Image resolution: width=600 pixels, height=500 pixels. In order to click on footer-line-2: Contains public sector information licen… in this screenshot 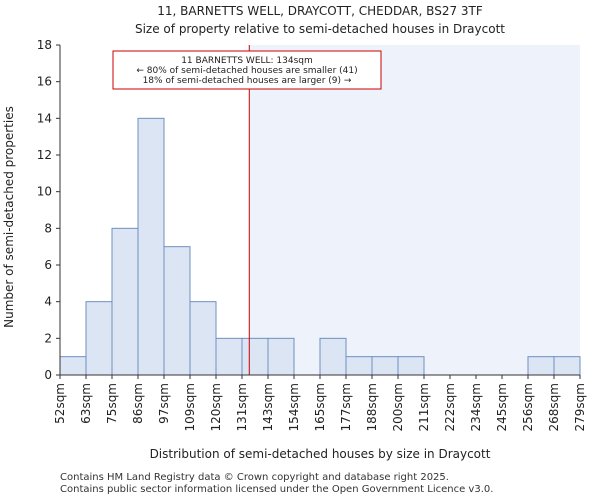, I will do `click(277, 489)`.